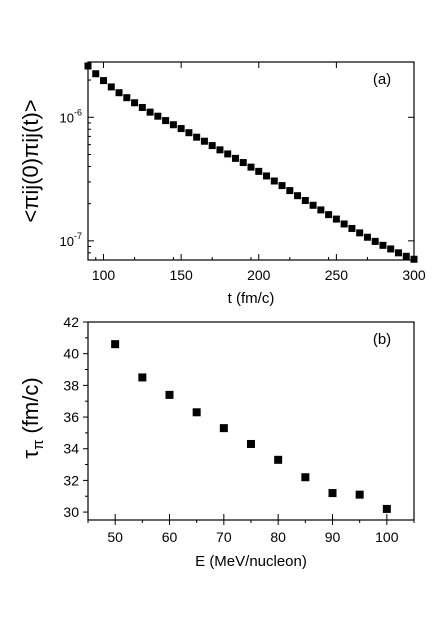  I want to click on x-tick-label-b: 70, so click(224, 537).